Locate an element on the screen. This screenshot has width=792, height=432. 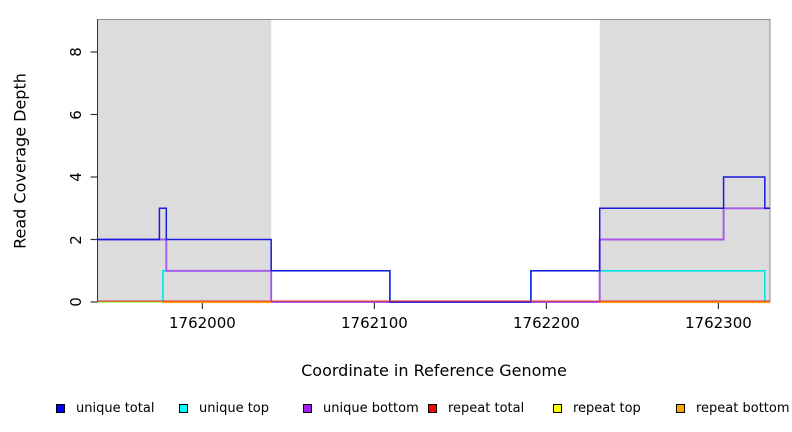
y-tick-label: 6 is located at coordinates (76, 114).